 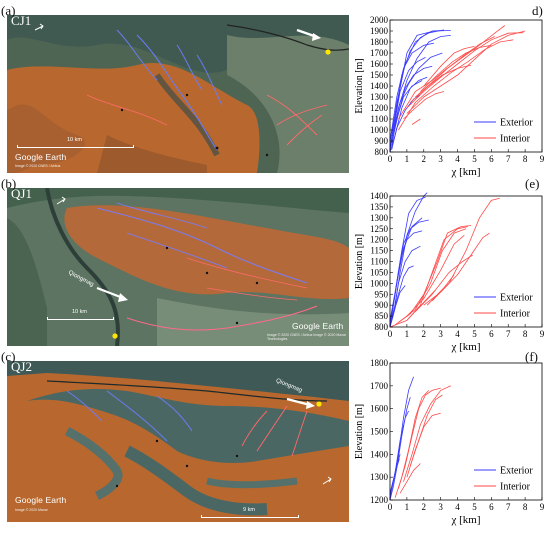 What do you see at coordinates (379, 272) in the screenshot?
I see `y-tick-label: 1050` at bounding box center [379, 272].